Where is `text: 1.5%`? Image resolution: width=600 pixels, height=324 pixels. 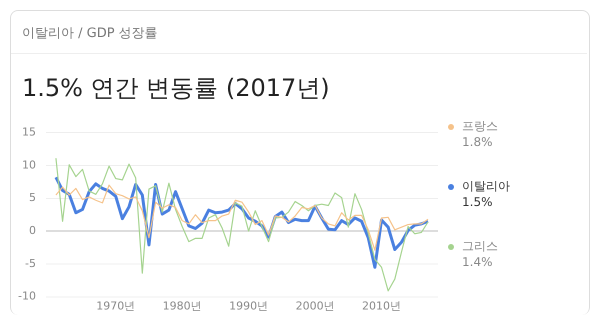
text: 1.5% is located at coordinates (478, 202).